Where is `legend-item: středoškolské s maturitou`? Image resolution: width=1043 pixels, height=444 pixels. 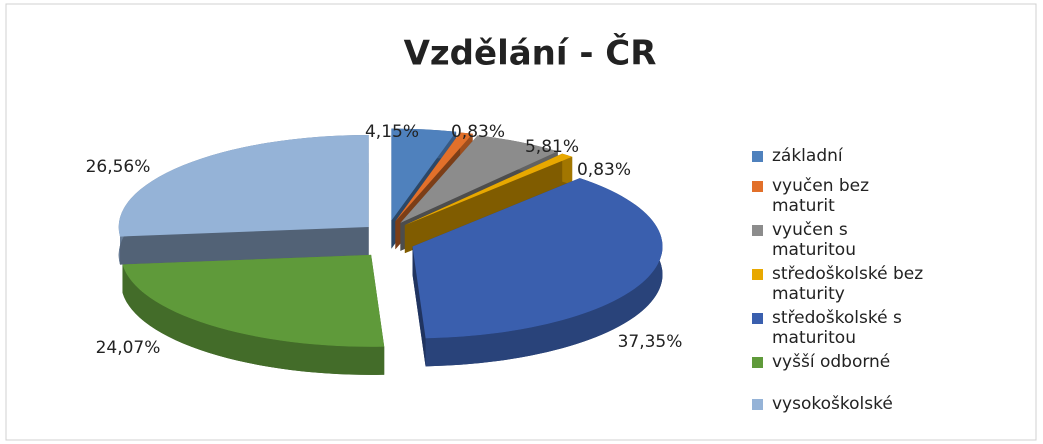
legend-item: středoškolské s maturitou is located at coordinates (857, 328).